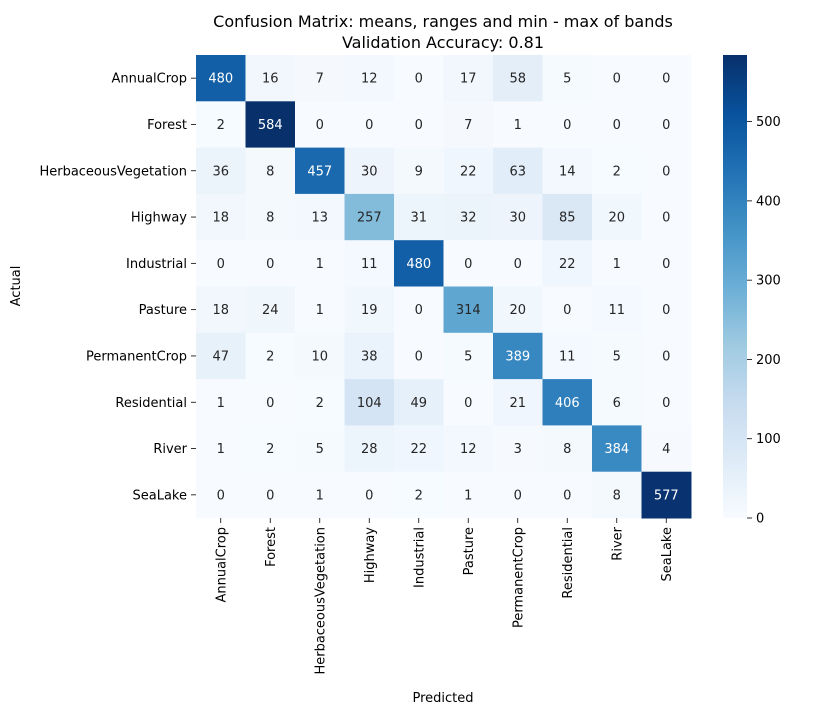 The width and height of the screenshot is (815, 713). I want to click on cell-value: 9, so click(419, 171).